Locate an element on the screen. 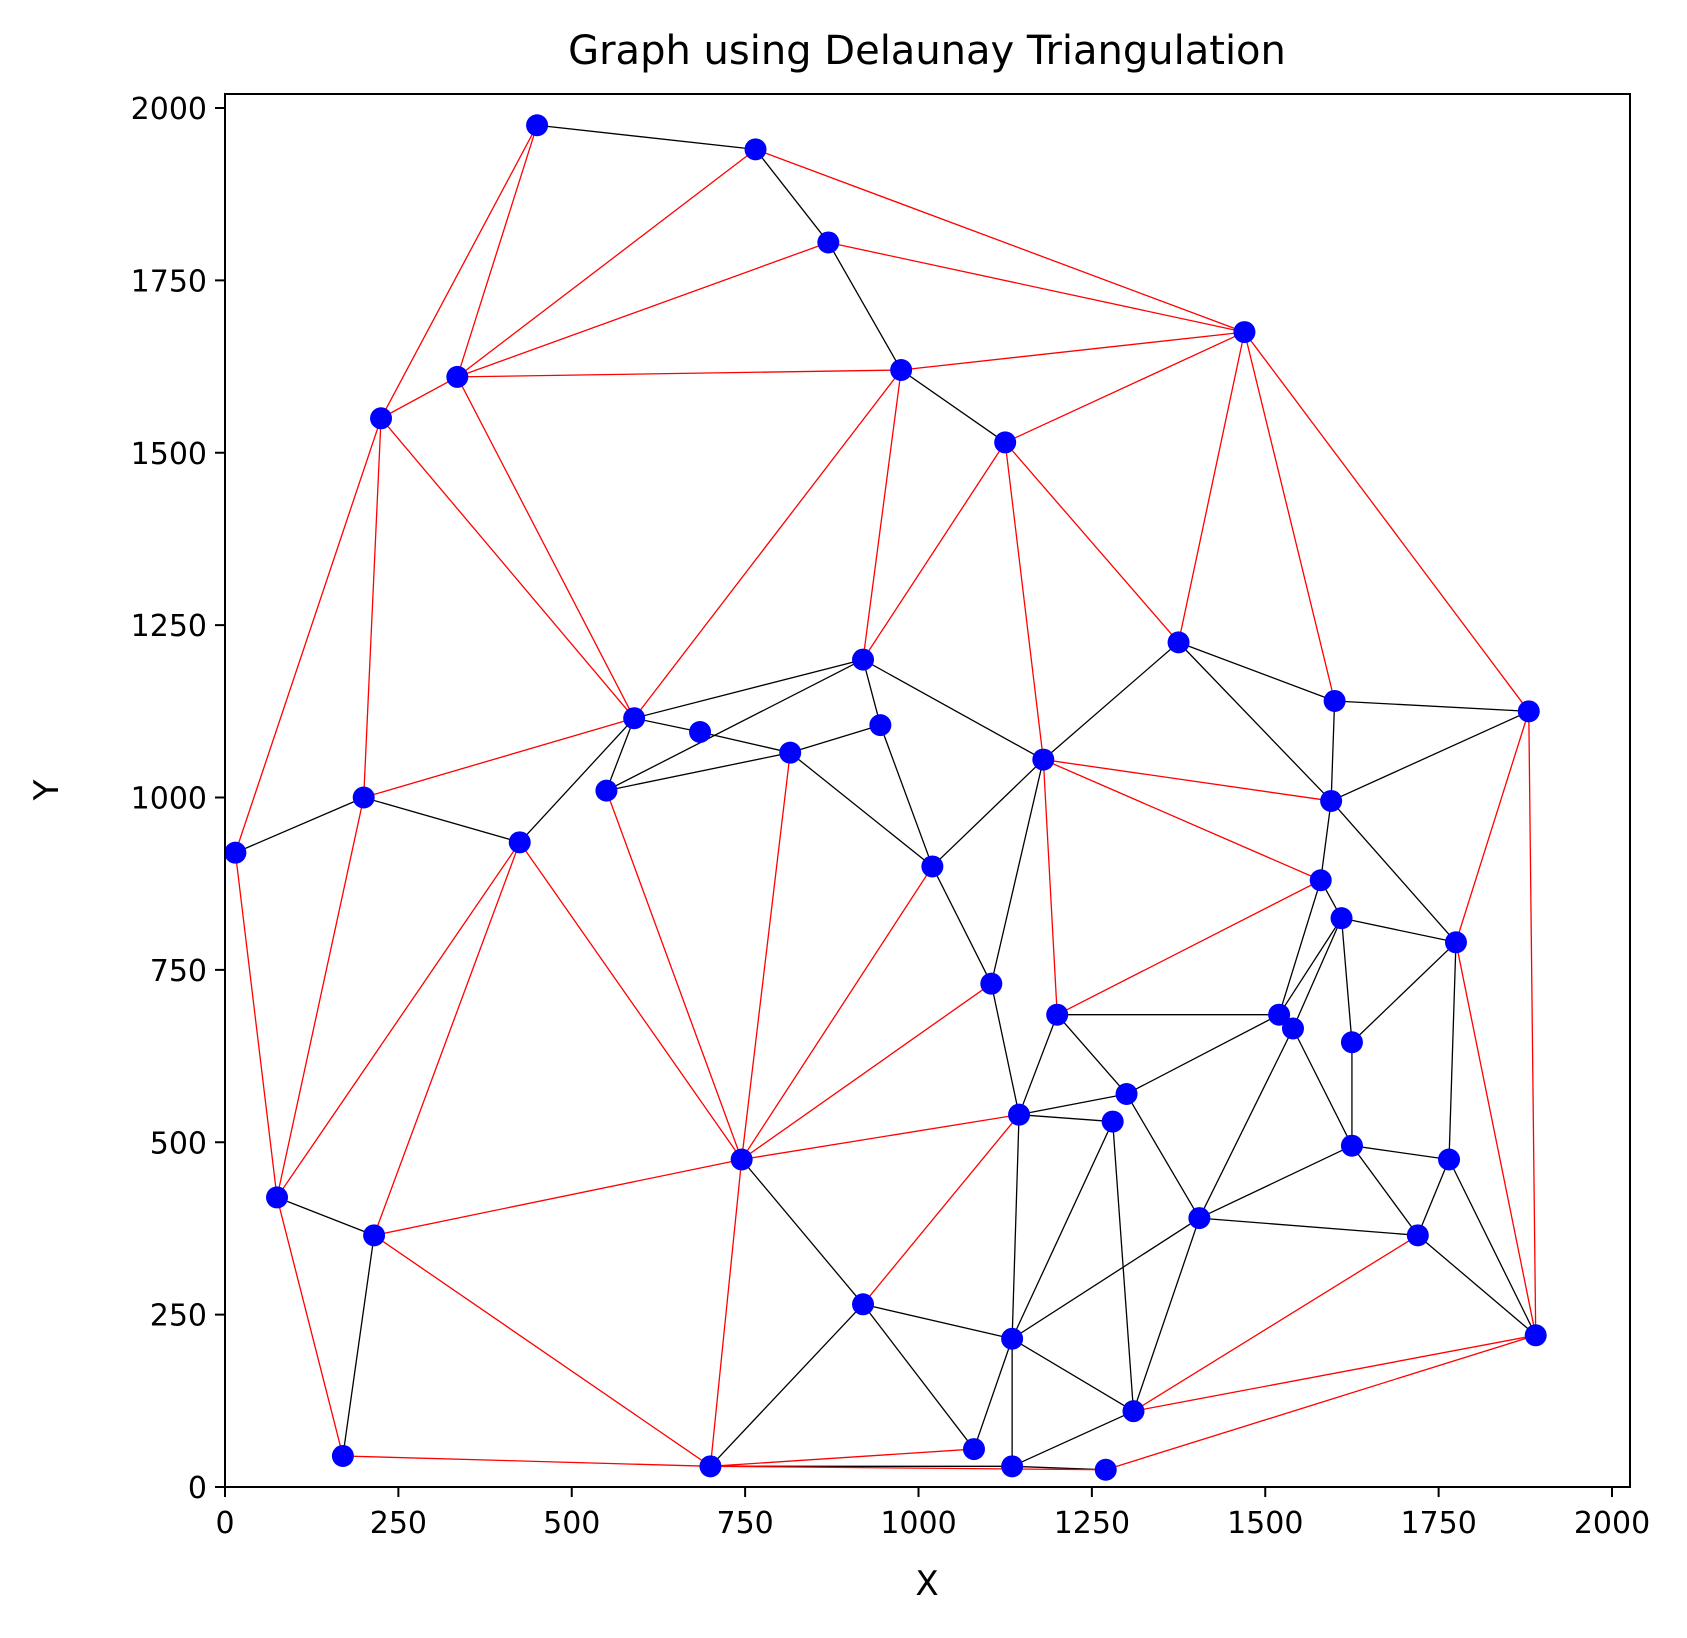 This screenshot has width=1687, height=1638. y-axis-label: Y is located at coordinates (47, 790).